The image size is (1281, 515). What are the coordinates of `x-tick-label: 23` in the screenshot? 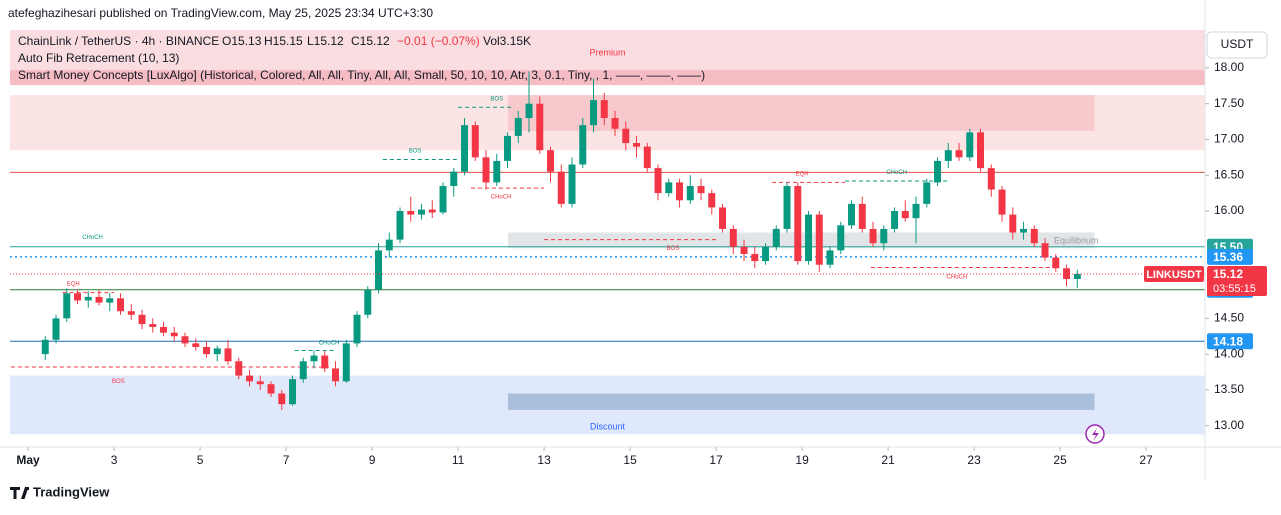 It's located at (974, 460).